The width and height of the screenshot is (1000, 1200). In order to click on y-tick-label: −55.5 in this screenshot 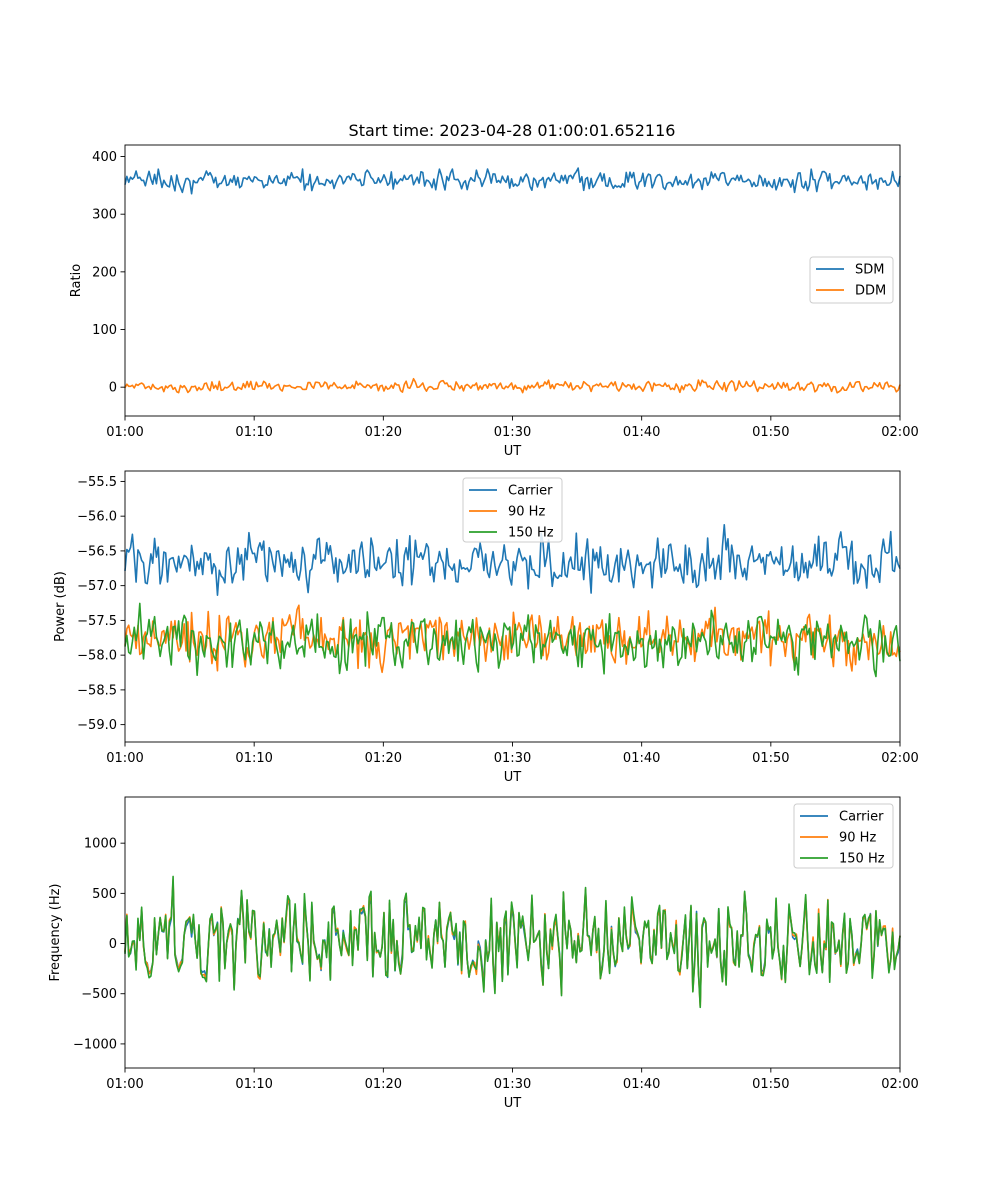, I will do `click(97, 482)`.